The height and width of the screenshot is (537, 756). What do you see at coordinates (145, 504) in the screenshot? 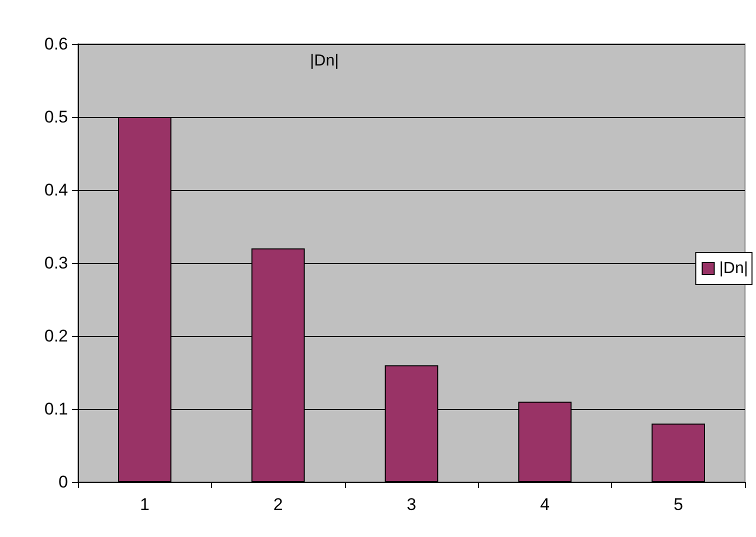
I see `x-tick-label: 1` at bounding box center [145, 504].